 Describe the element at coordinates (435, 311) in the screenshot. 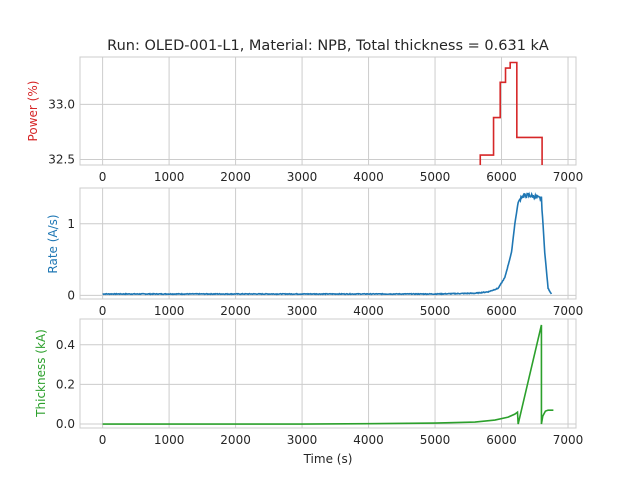

I see `rate-xtick-5000: 5000` at that location.